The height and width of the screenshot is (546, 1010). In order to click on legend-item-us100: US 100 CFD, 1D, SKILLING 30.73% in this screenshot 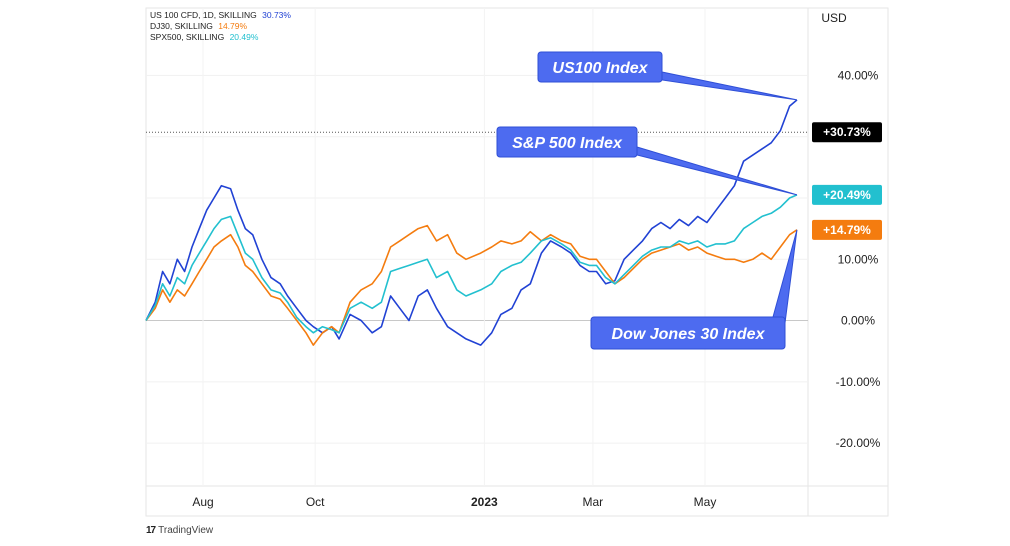, I will do `click(220, 15)`.